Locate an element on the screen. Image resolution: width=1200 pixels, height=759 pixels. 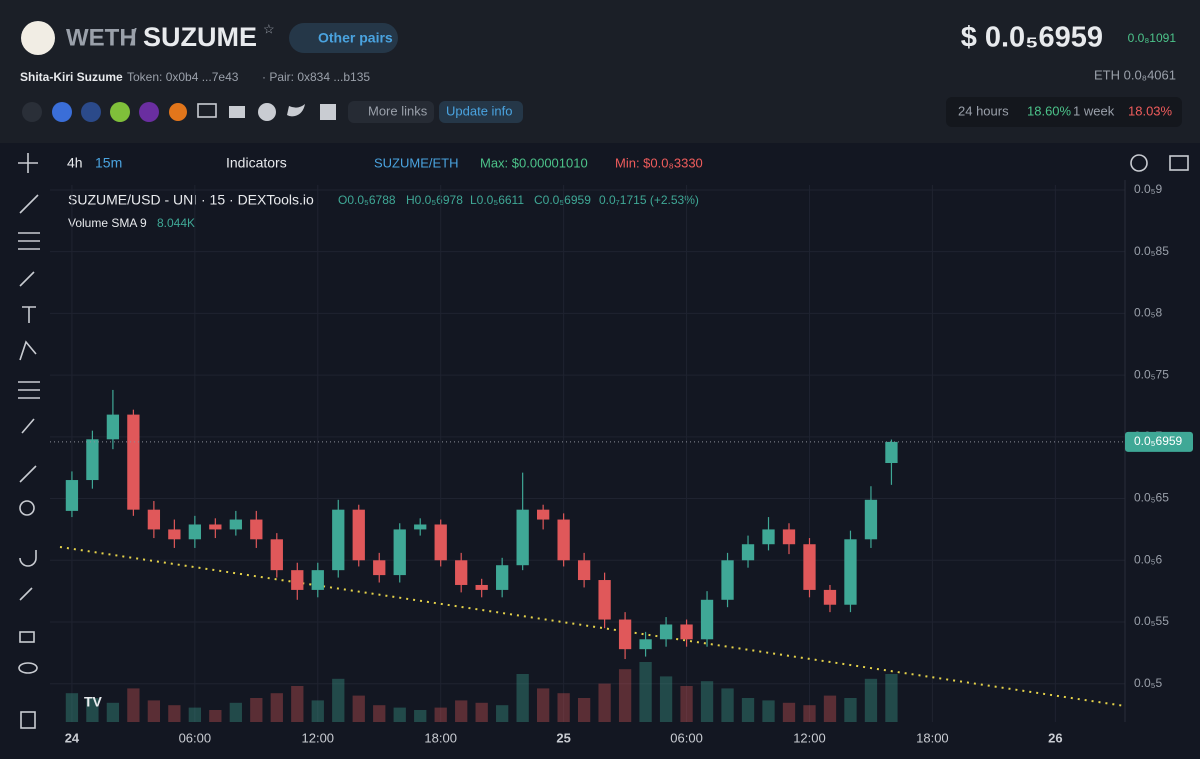
token-address: Token: 0x0b4 ...7e43 is located at coordinates (183, 77).